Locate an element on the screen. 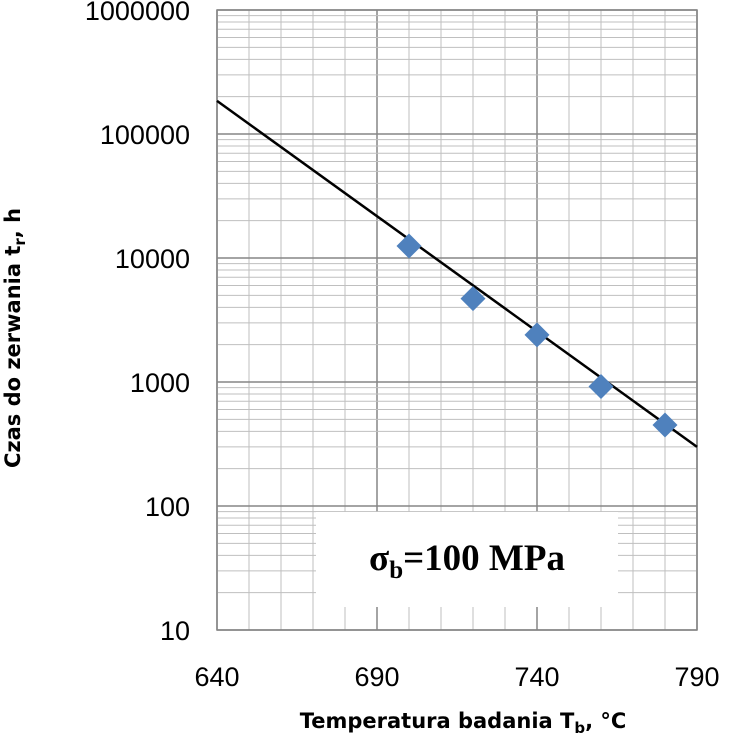 Image resolution: width=729 pixels, height=738 pixels. annotation-box is located at coordinates (467, 559).